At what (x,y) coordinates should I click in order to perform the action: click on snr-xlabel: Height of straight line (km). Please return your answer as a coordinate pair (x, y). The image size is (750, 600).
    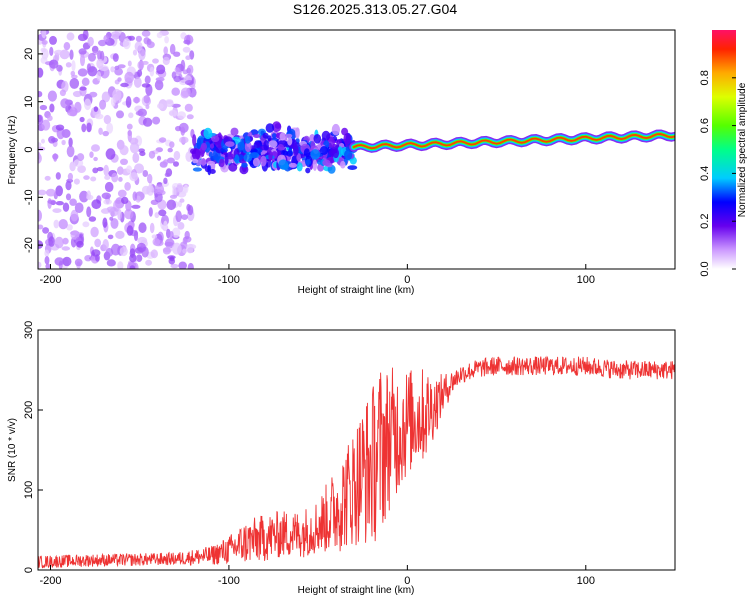
    Looking at the image, I should click on (356, 590).